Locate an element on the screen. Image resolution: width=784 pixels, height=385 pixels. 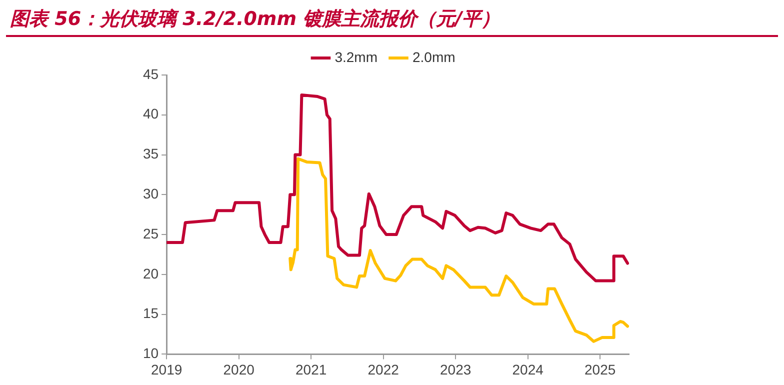
chart-title: 图表 56：光伏玻璃 3.2/2.0mm 镀膜主流报价（元/平） is located at coordinates (392, 21).